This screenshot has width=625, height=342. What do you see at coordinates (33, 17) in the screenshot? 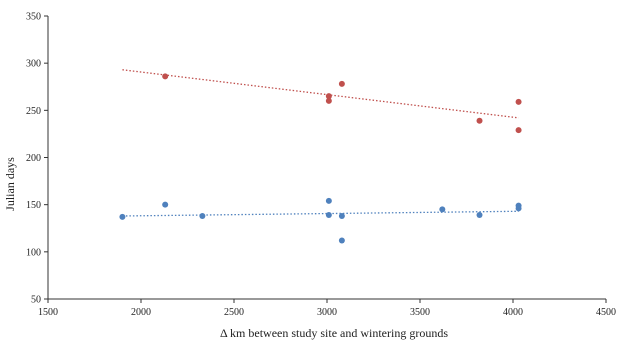
I see `y-tick-label: 350` at bounding box center [33, 17].